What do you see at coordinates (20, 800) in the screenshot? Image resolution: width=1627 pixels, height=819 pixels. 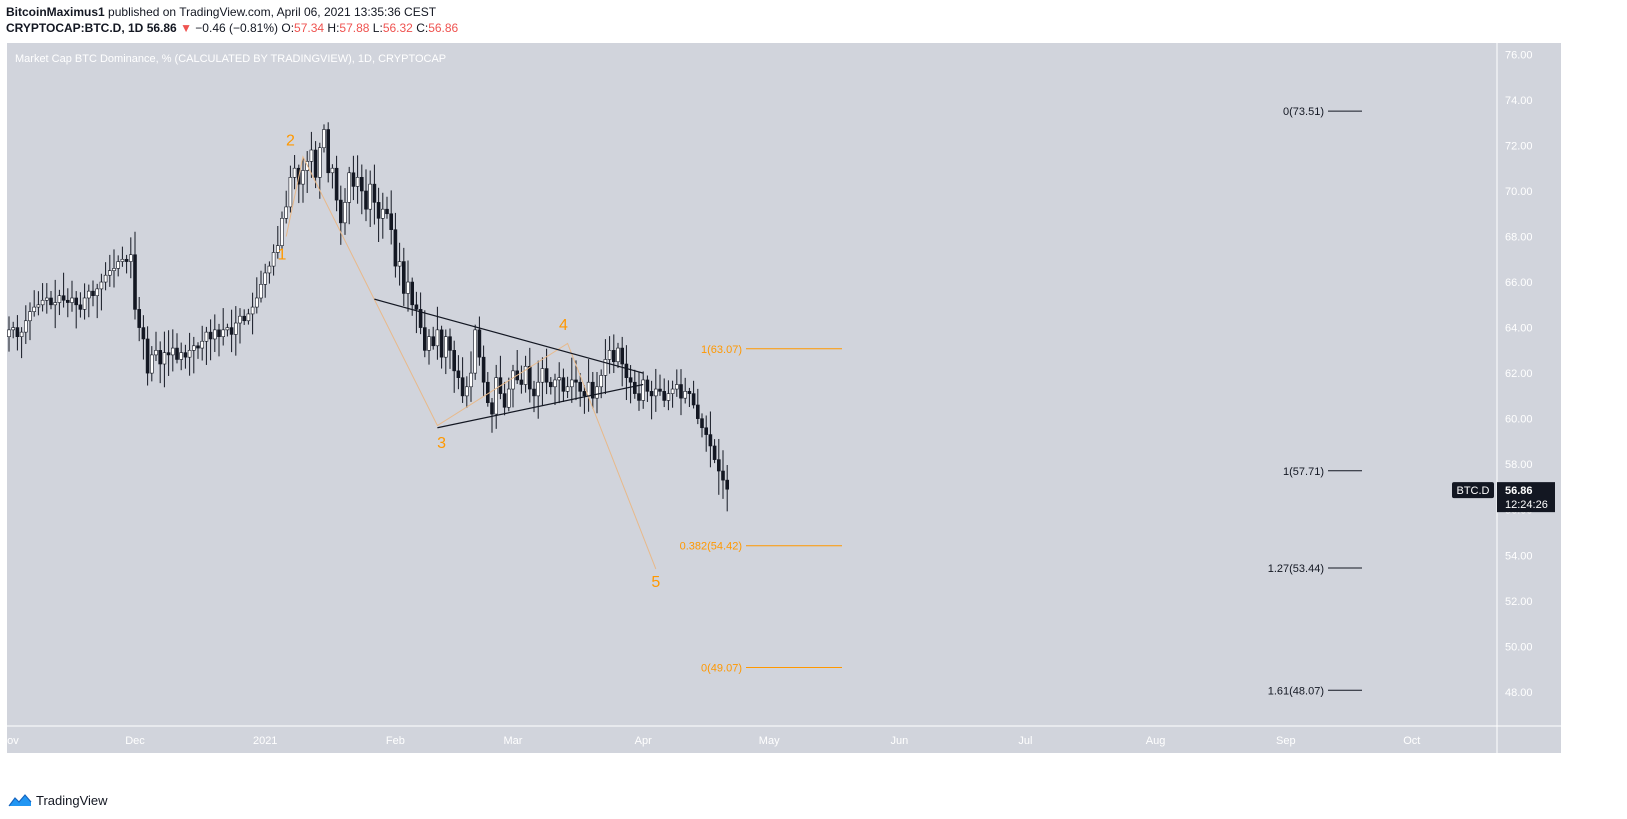 I see `tradingview-logo-icon` at bounding box center [20, 800].